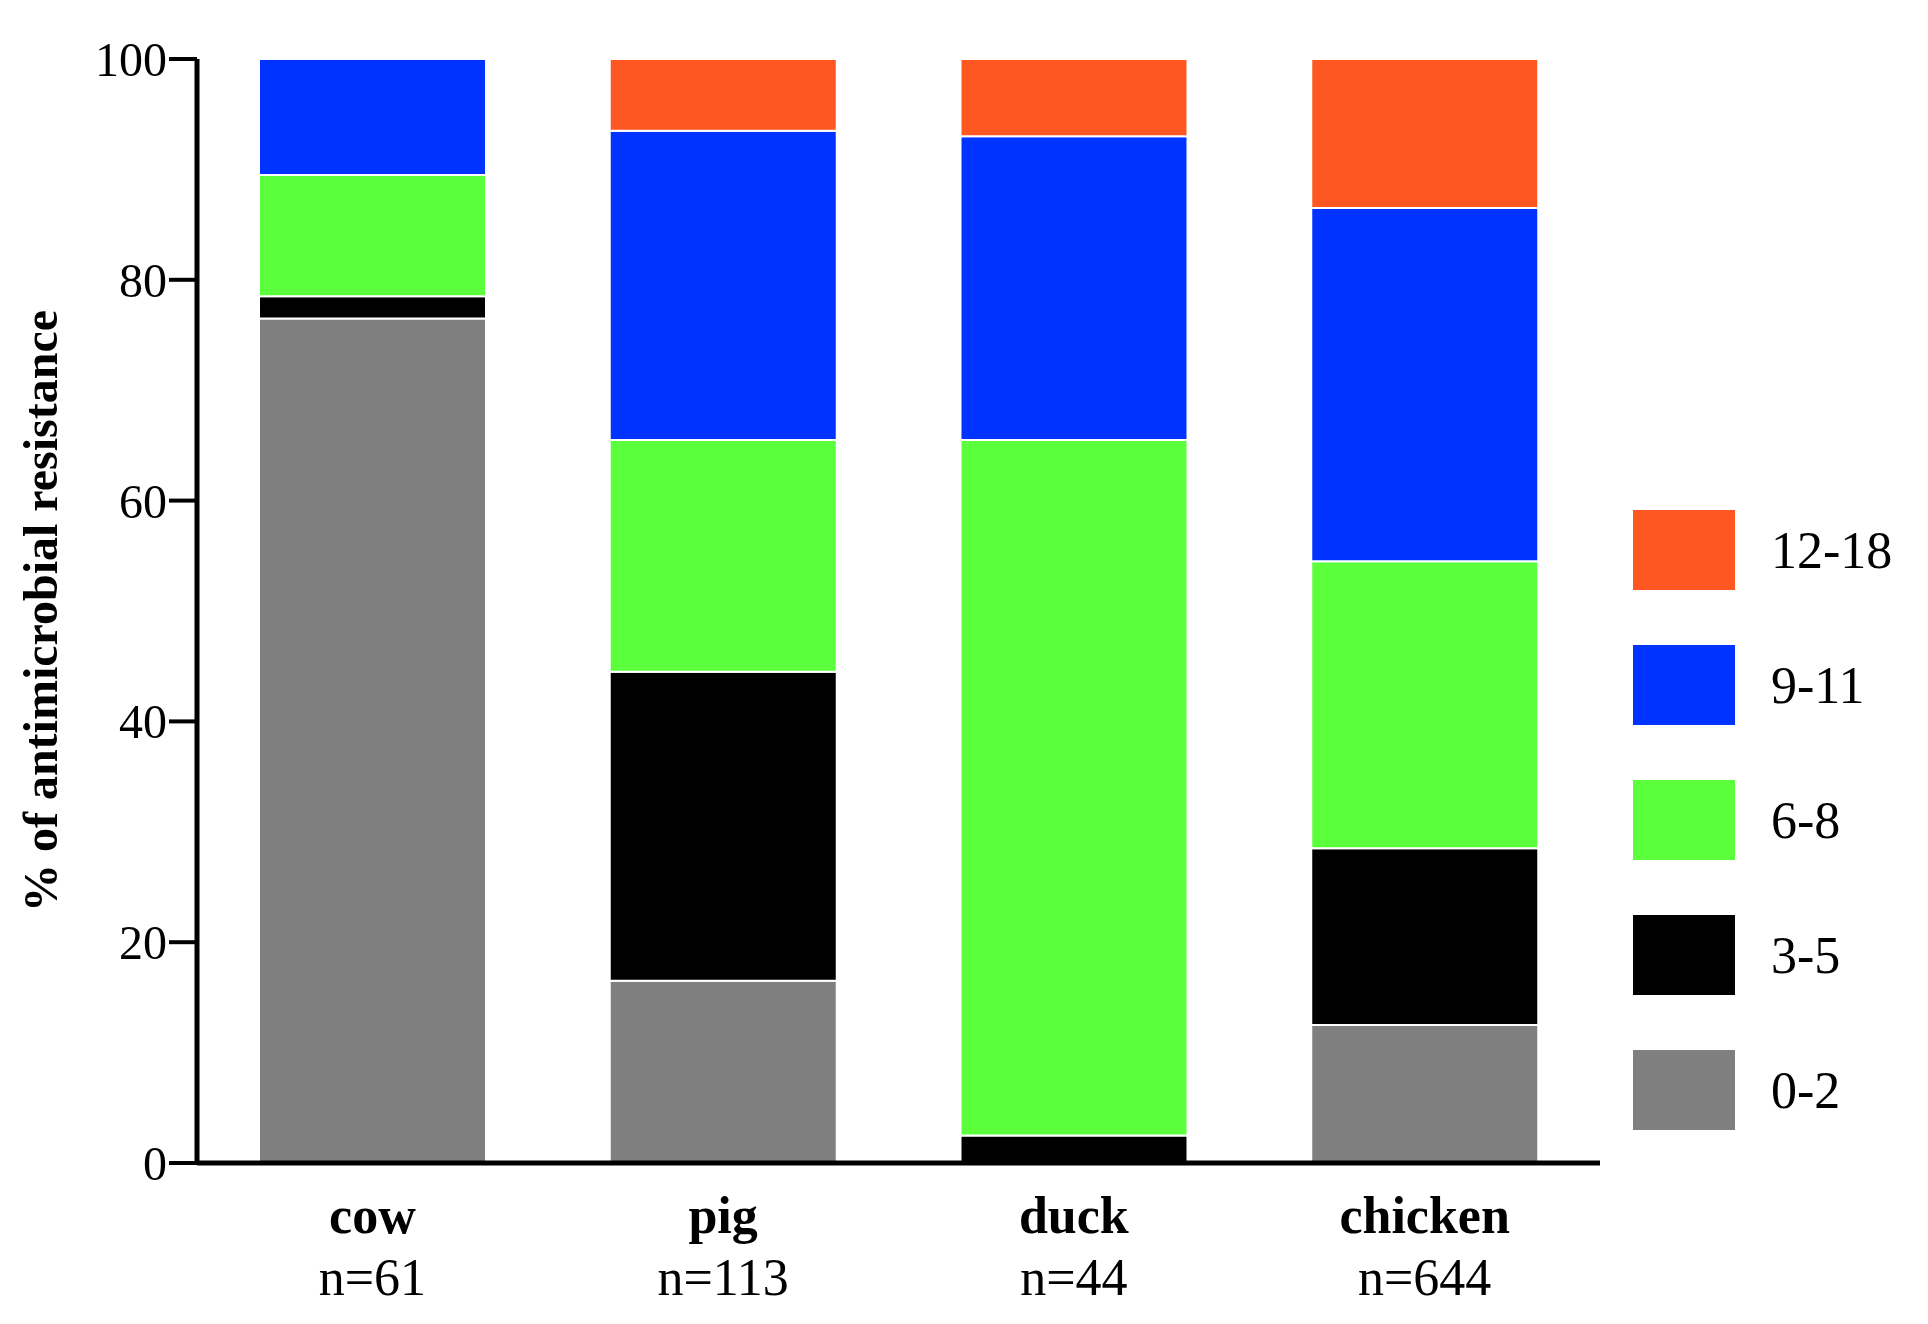 This screenshot has width=1928, height=1324. What do you see at coordinates (143, 280) in the screenshot?
I see `y-tick-label: 80` at bounding box center [143, 280].